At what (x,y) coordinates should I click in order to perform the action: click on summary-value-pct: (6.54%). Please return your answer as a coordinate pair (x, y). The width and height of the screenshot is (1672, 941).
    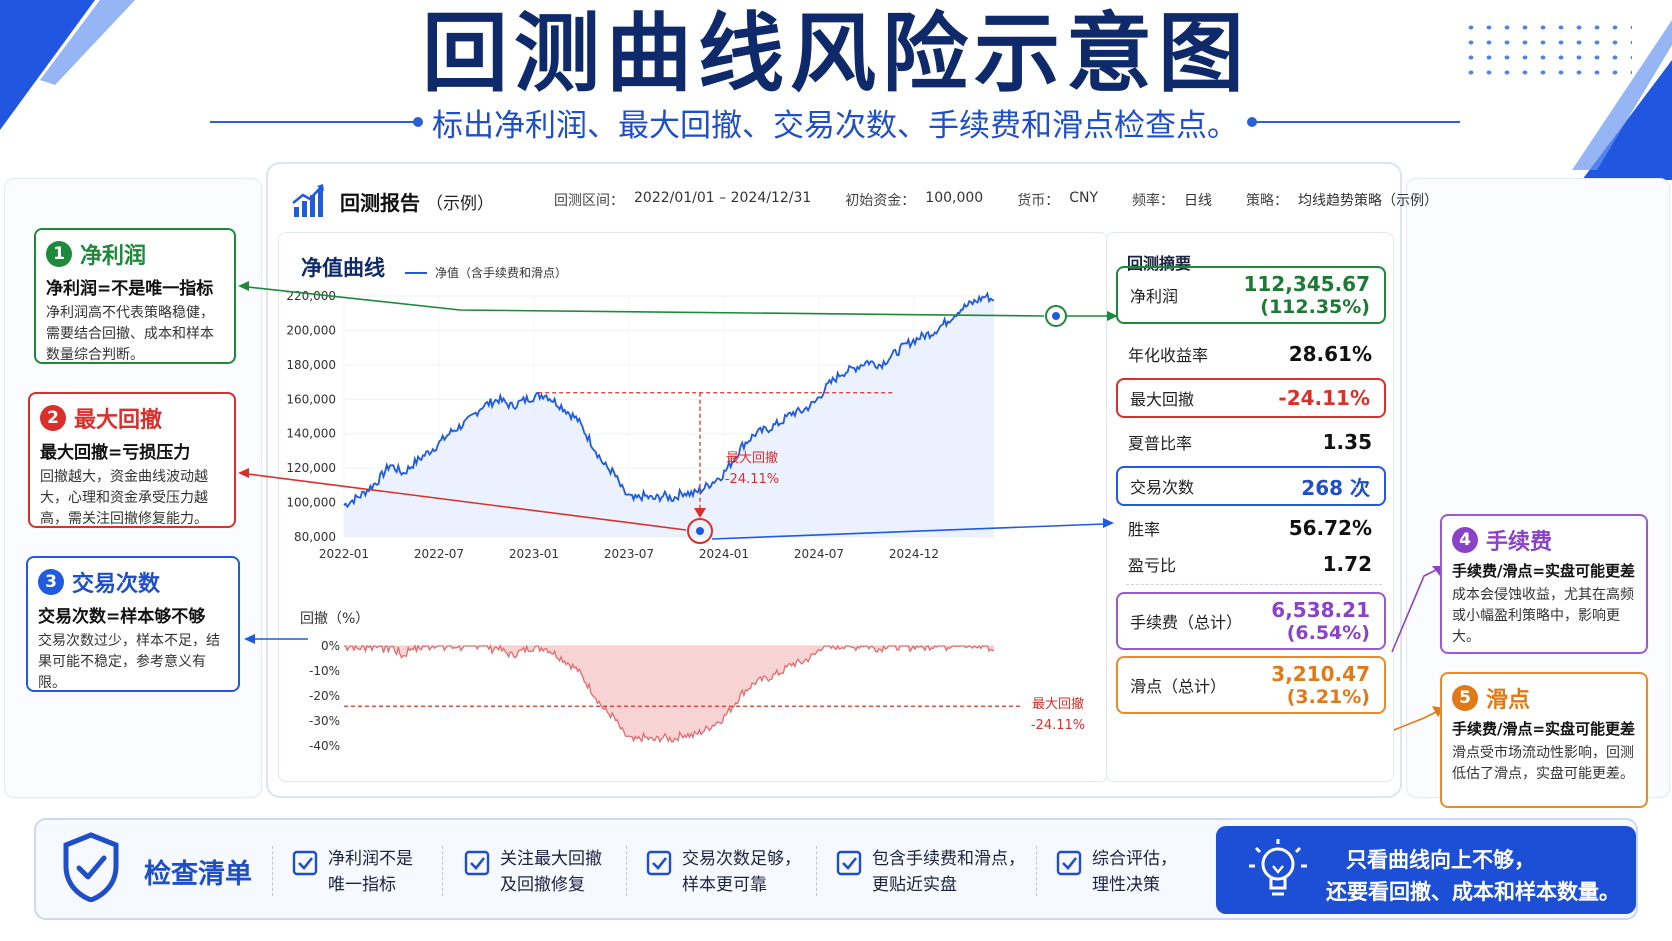
    Looking at the image, I should click on (1328, 633).